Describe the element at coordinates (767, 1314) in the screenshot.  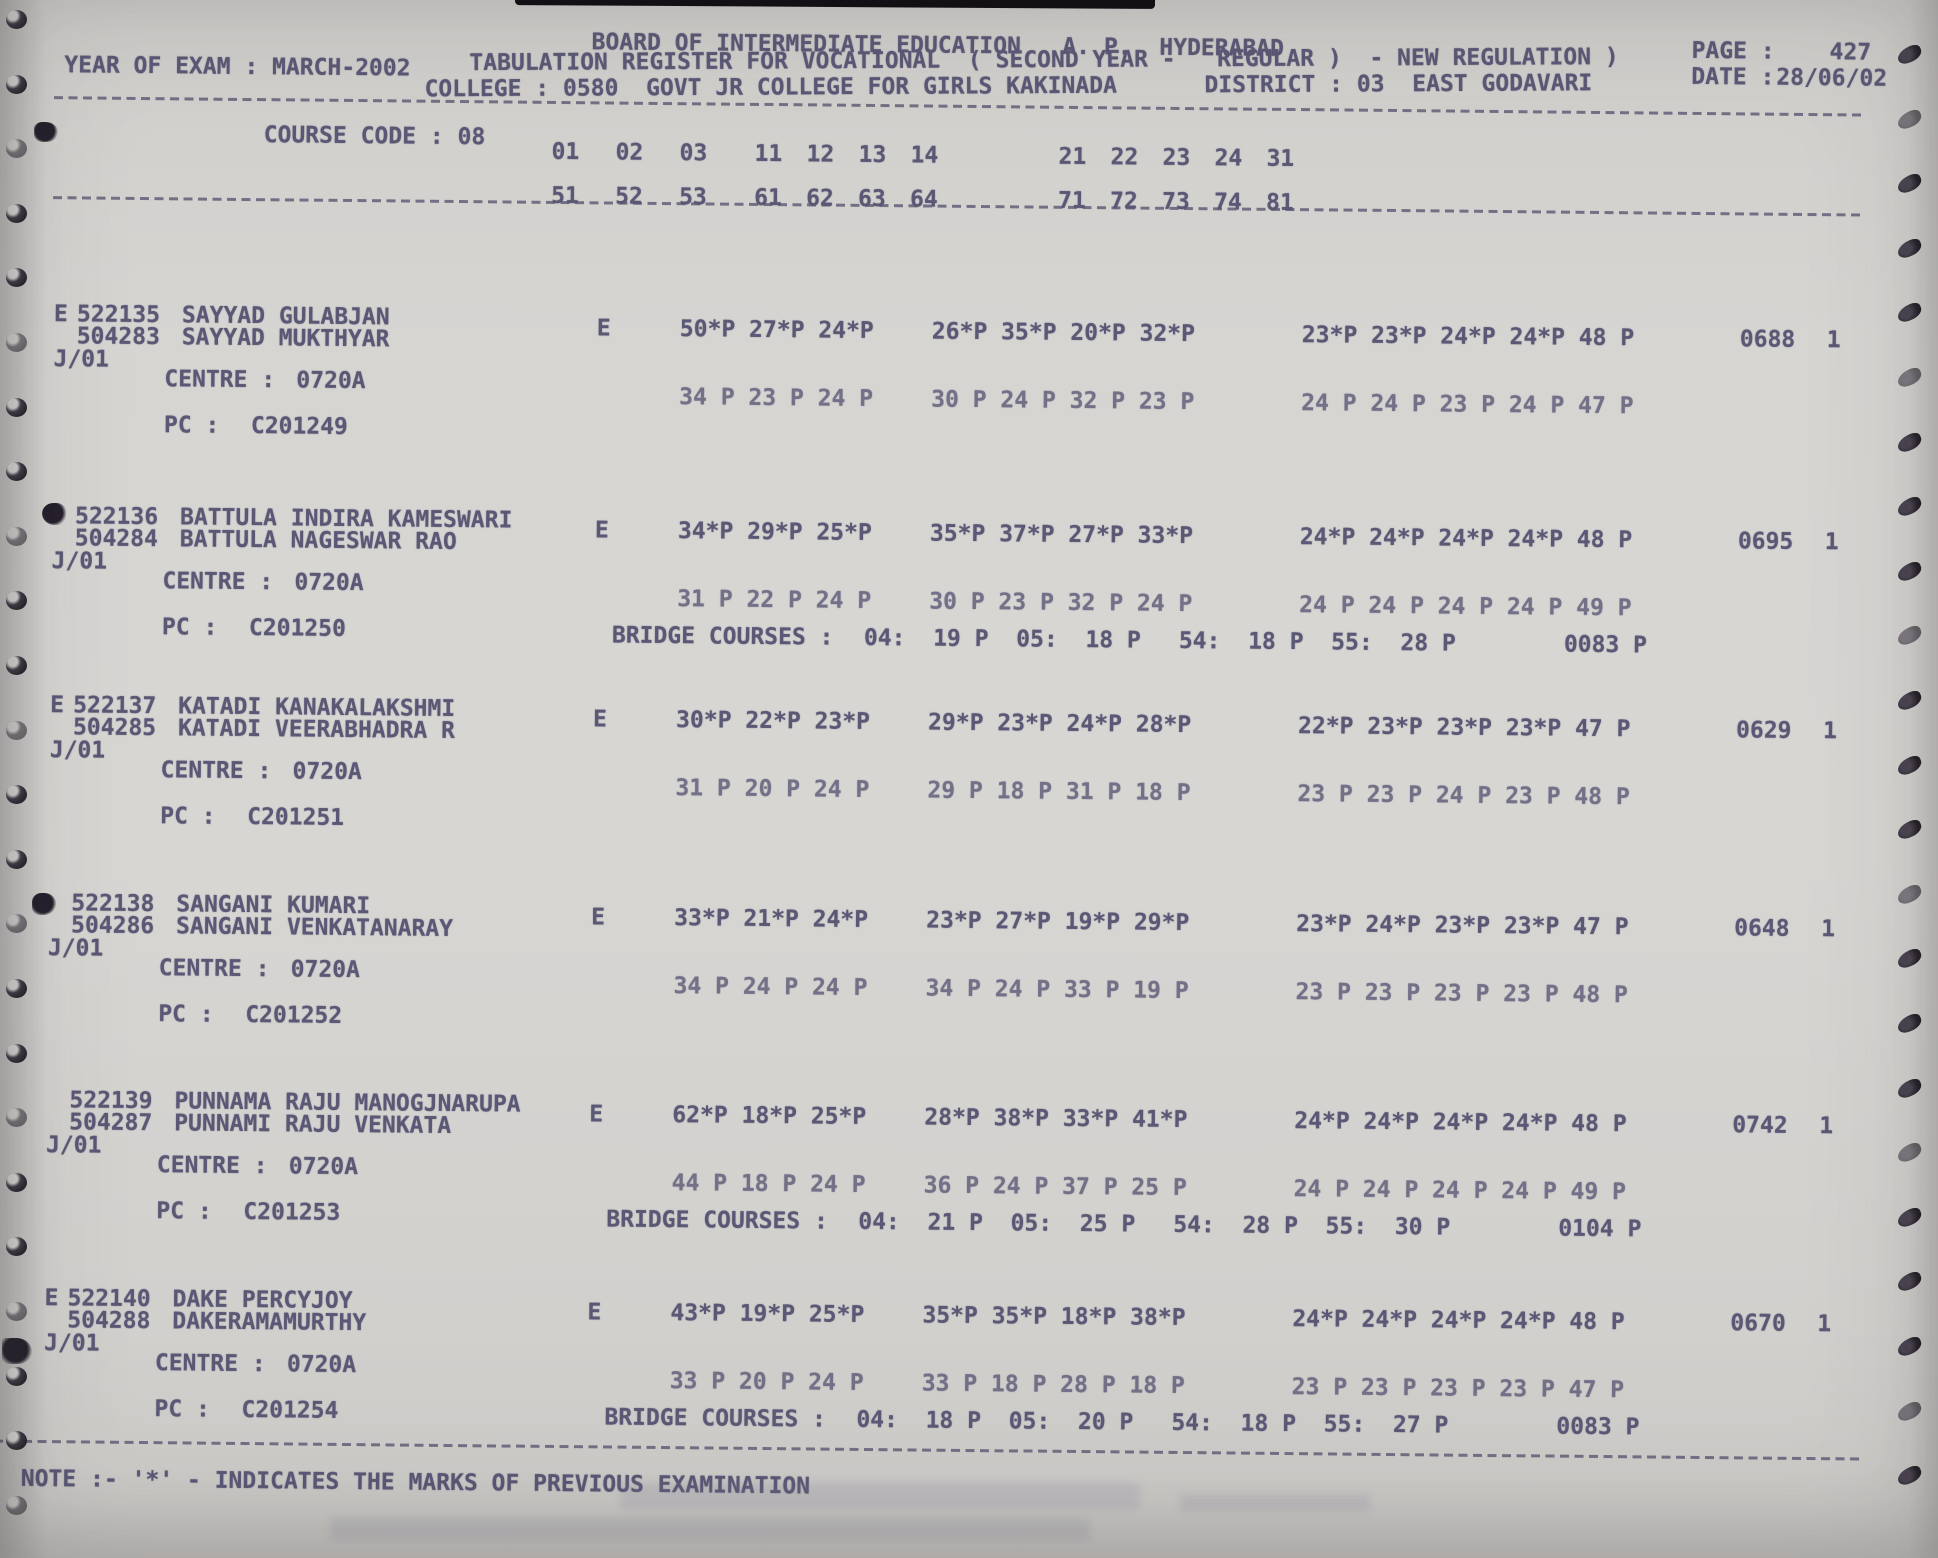
I see `marks-group-1: 43*P 19*P 25*P` at that location.